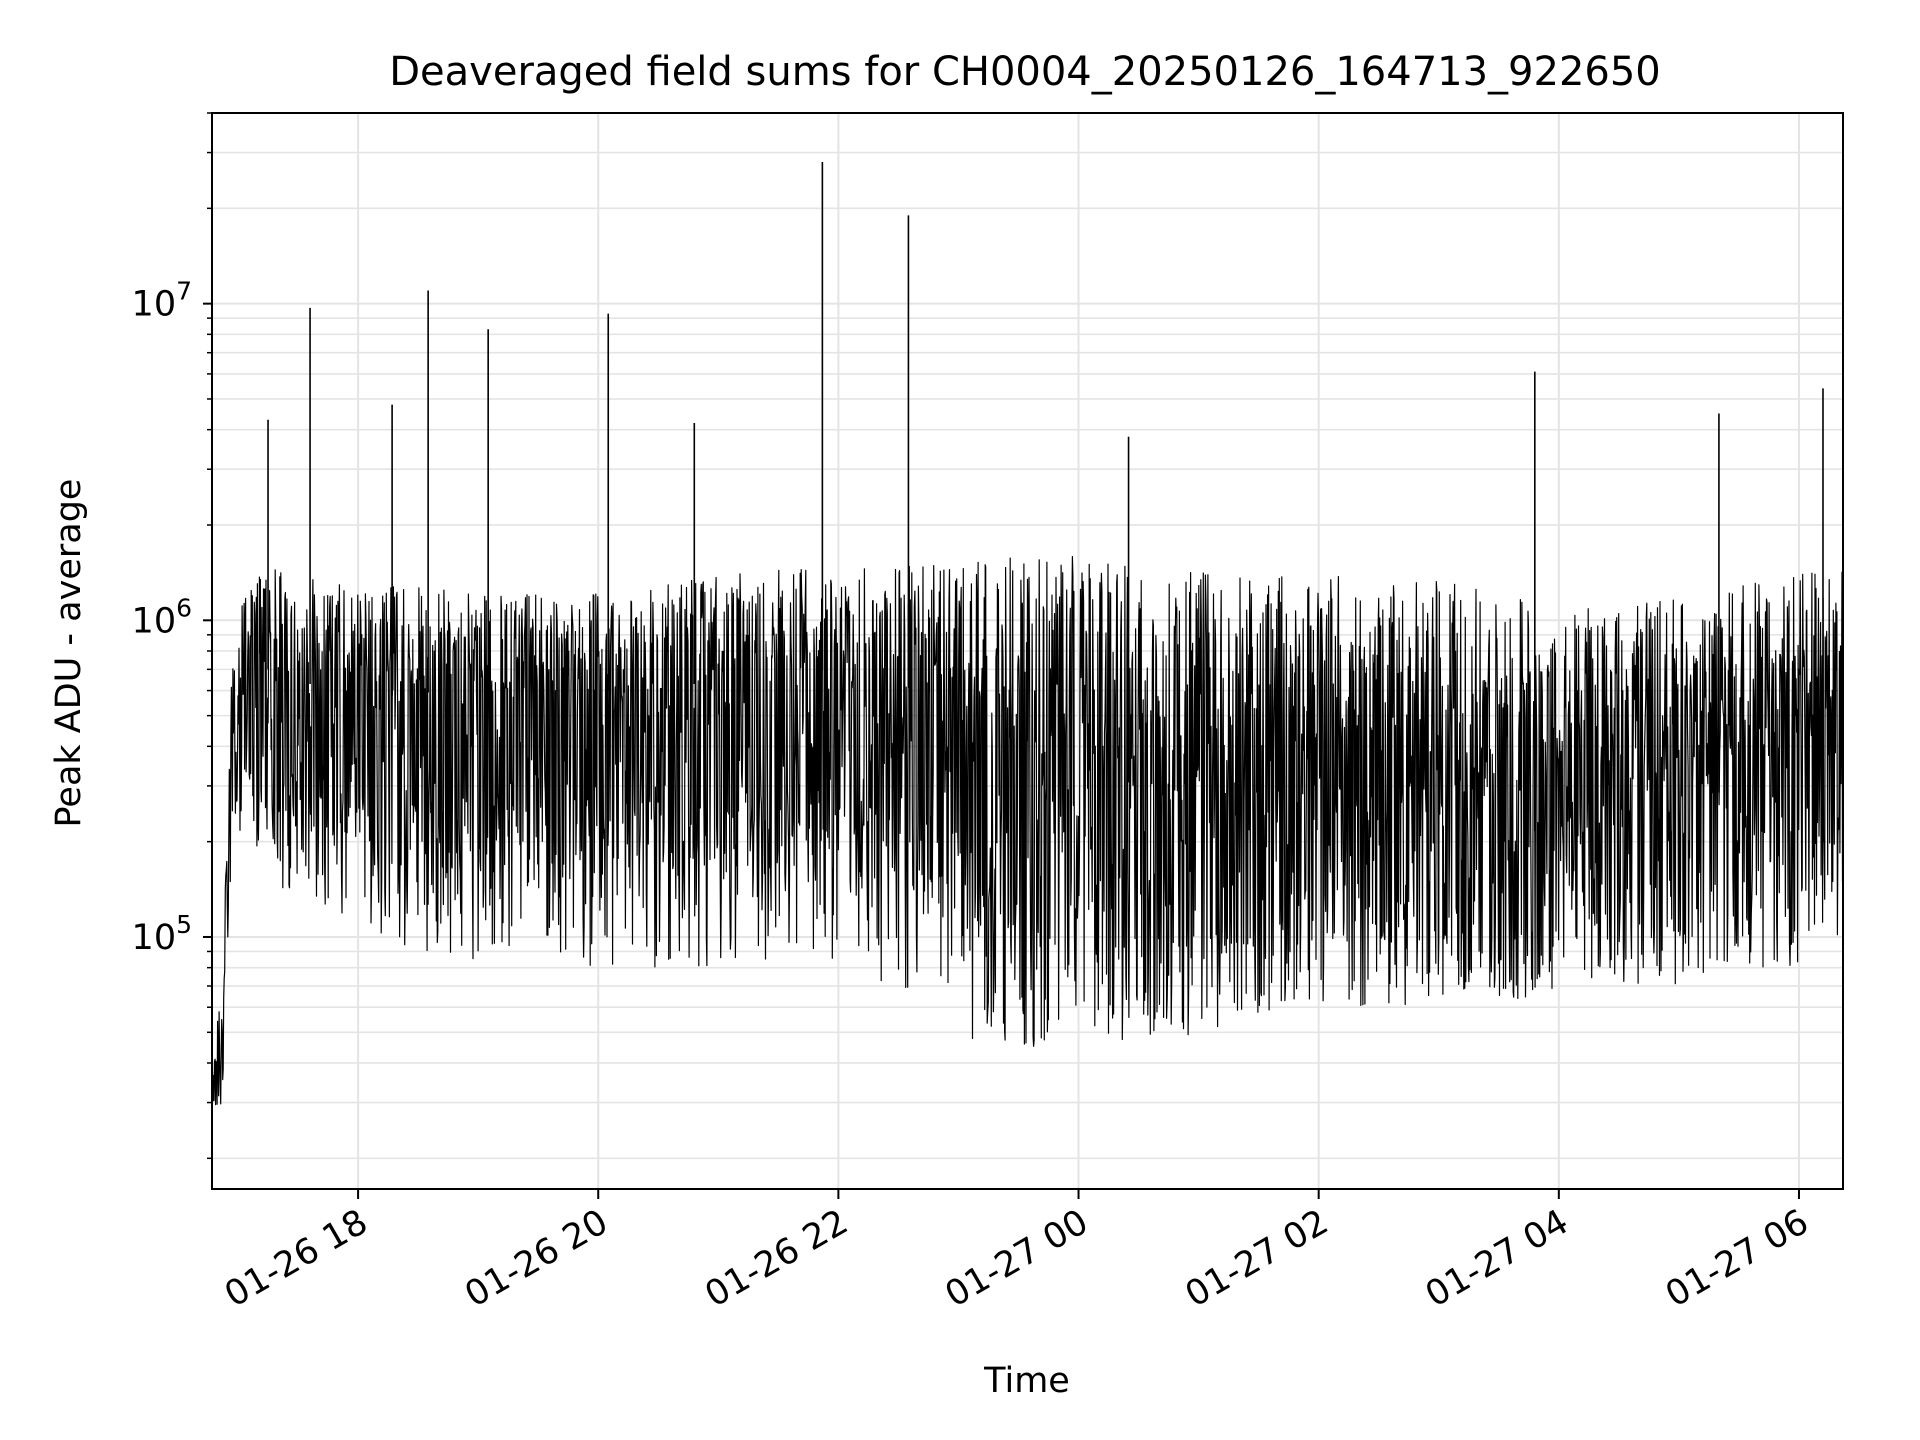 The height and width of the screenshot is (1440, 1920). Describe the element at coordinates (162, 617) in the screenshot. I see `y-tick-label: 10⁶` at that location.